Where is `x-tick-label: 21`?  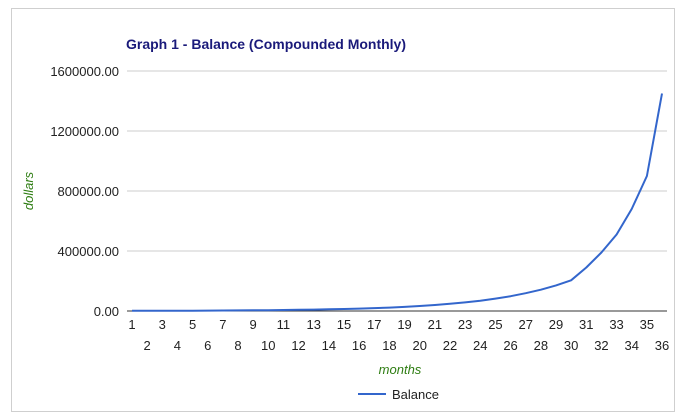
x-tick-label: 21 is located at coordinates (435, 324).